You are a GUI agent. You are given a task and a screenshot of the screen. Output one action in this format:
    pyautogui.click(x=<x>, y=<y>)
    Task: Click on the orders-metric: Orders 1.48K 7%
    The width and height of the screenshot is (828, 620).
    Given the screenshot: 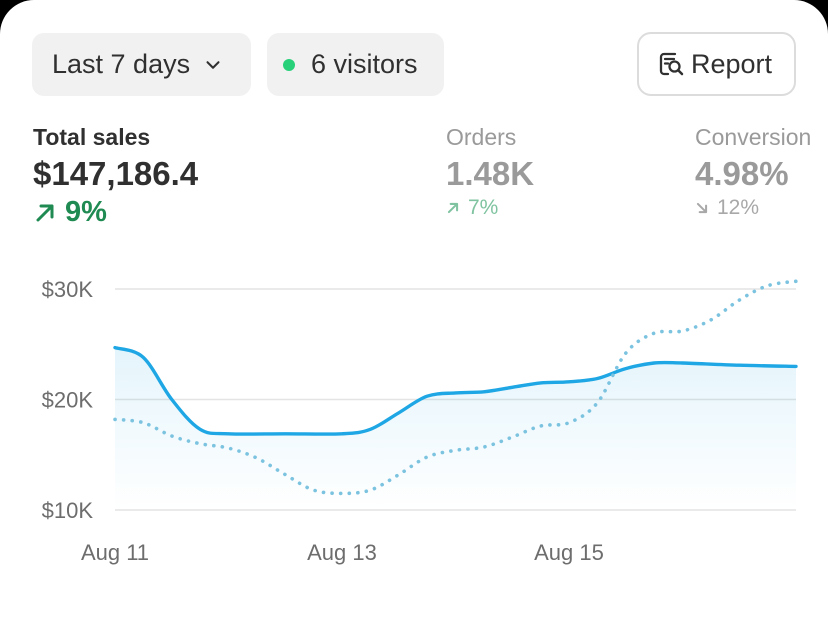 What is the action you would take?
    pyautogui.click(x=490, y=171)
    